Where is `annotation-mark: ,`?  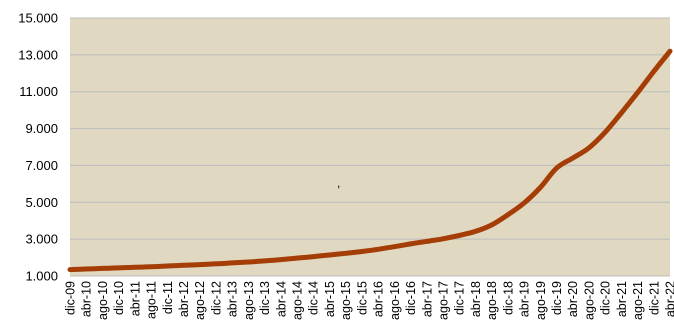
annotation-mark: , is located at coordinates (338, 183).